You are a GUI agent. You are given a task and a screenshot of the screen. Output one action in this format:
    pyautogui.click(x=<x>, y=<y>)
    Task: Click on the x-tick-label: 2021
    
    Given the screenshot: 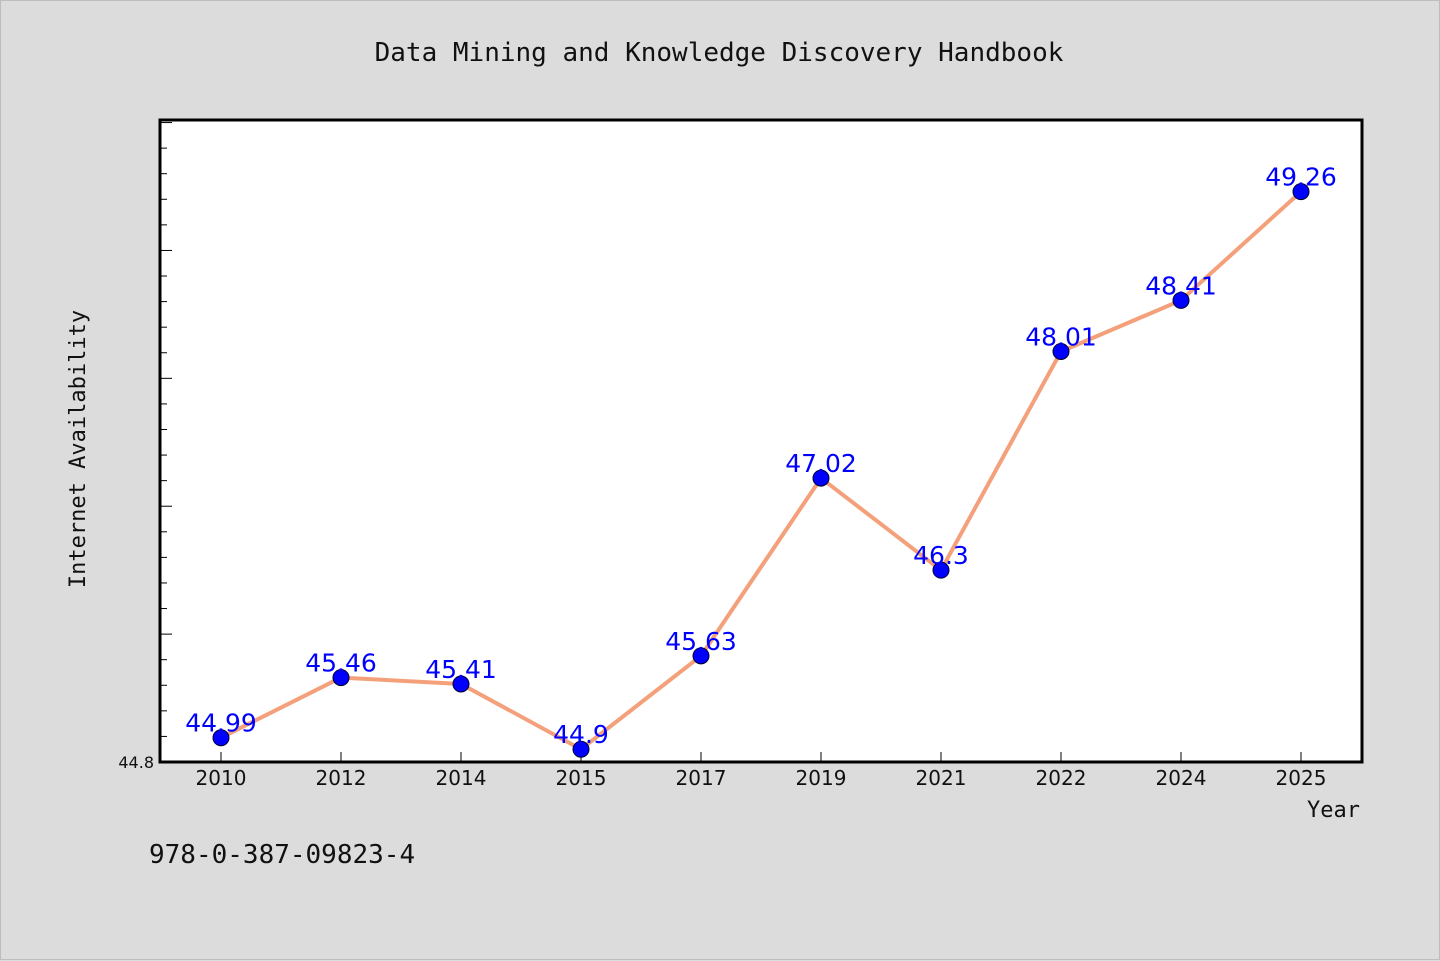 What is the action you would take?
    pyautogui.click(x=941, y=778)
    